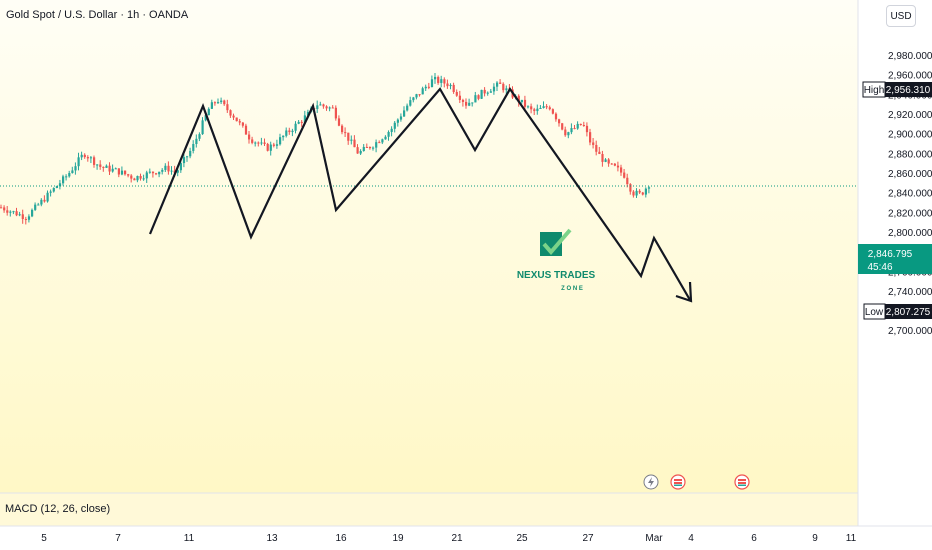 This screenshot has height=550, width=932. Describe the element at coordinates (58, 509) in the screenshot. I see `macd-indicator-label: MACD (12, 26, close)` at that location.